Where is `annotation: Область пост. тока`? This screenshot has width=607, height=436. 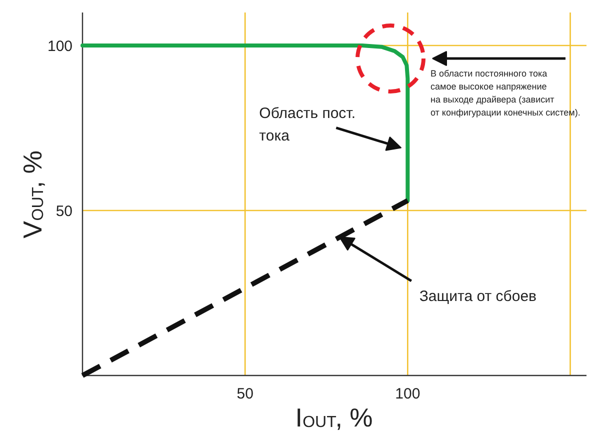
annotation: Область пост. тока is located at coordinates (307, 124).